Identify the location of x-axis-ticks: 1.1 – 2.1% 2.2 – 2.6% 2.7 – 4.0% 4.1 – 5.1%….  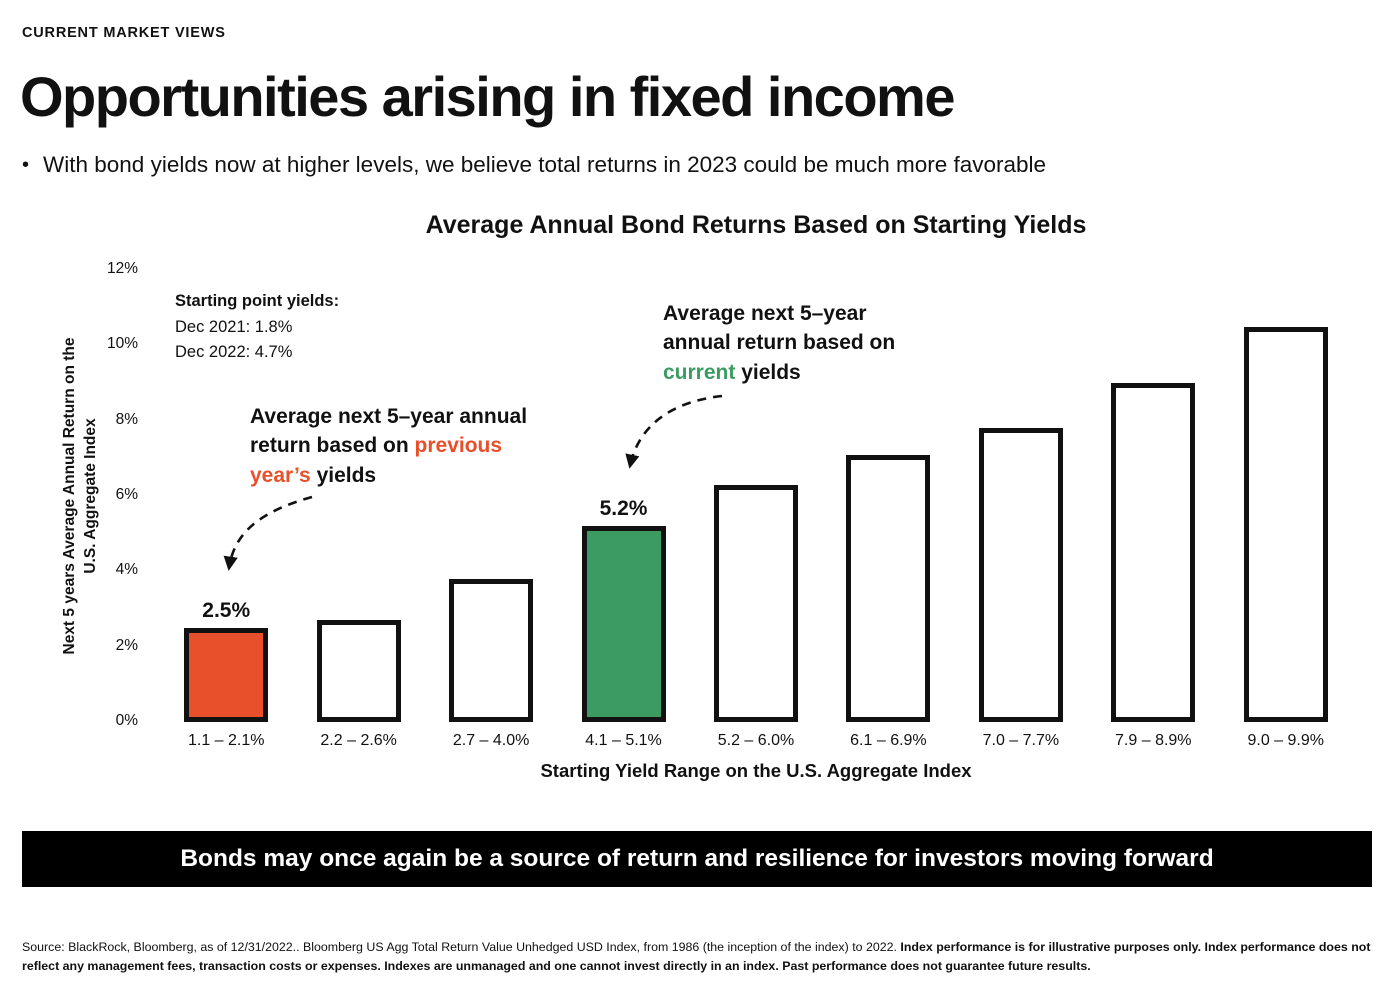
(756, 741).